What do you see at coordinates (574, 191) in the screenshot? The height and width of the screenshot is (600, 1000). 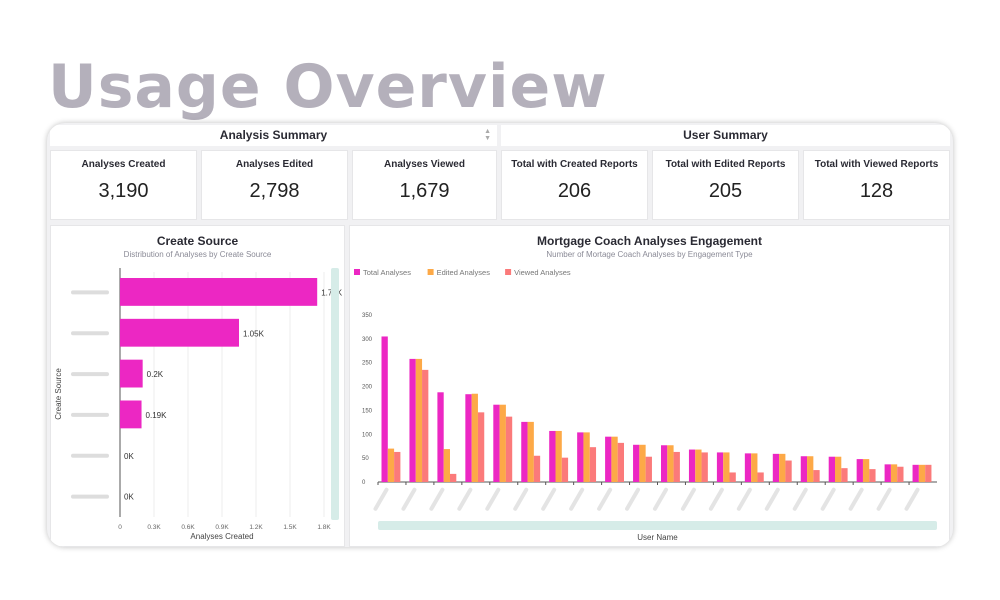 I see `kpi-value: 206` at bounding box center [574, 191].